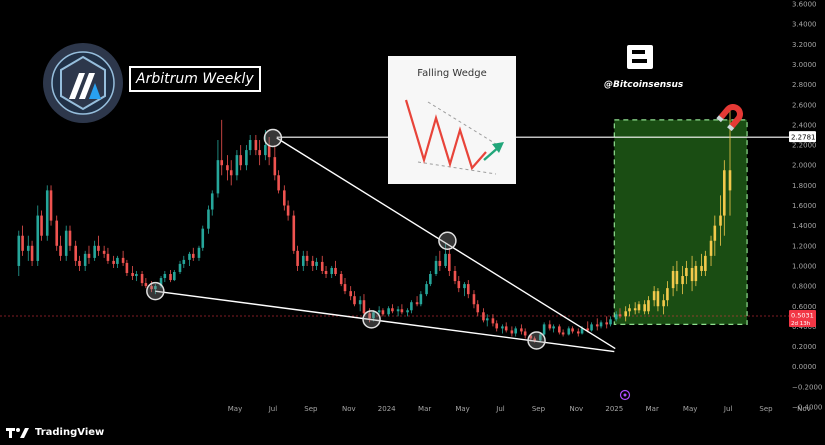 The width and height of the screenshot is (825, 445). I want to click on falling-wedge-icon, so click(454, 137).